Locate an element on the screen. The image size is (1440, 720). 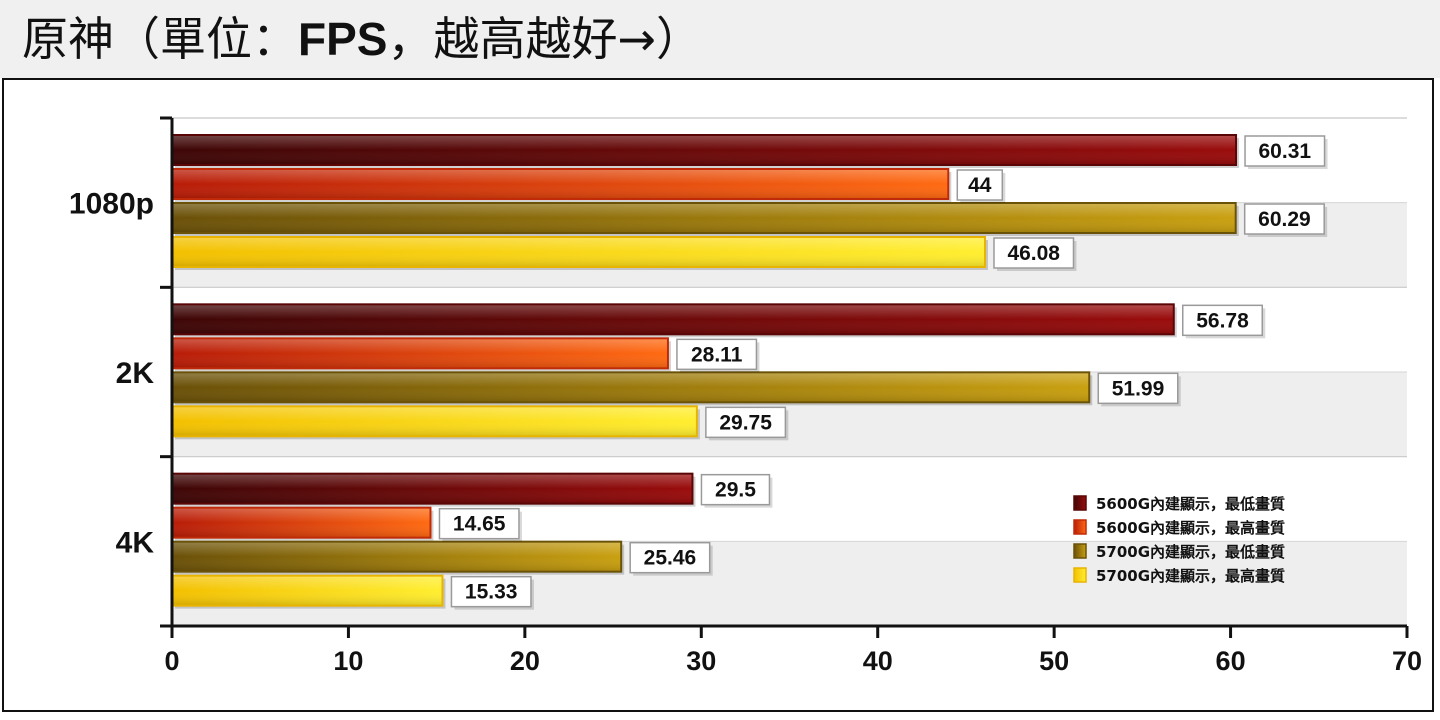
category-label: 1080p is located at coordinates (111, 204).